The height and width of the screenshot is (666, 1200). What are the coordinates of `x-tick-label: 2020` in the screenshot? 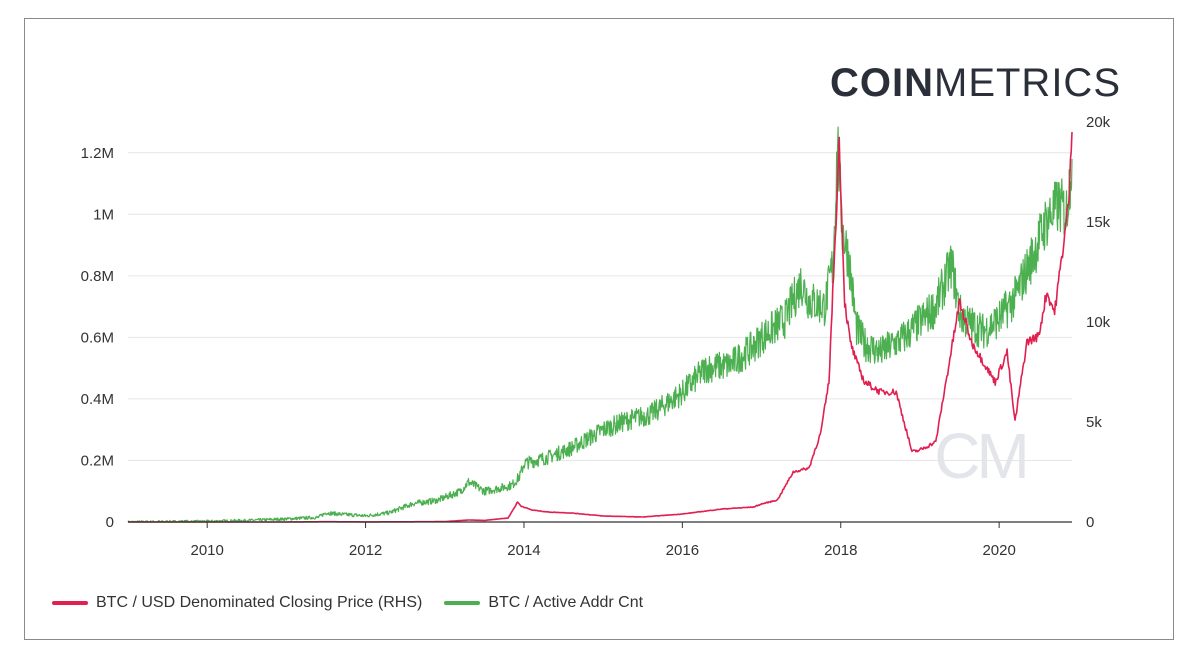 It's located at (998, 550).